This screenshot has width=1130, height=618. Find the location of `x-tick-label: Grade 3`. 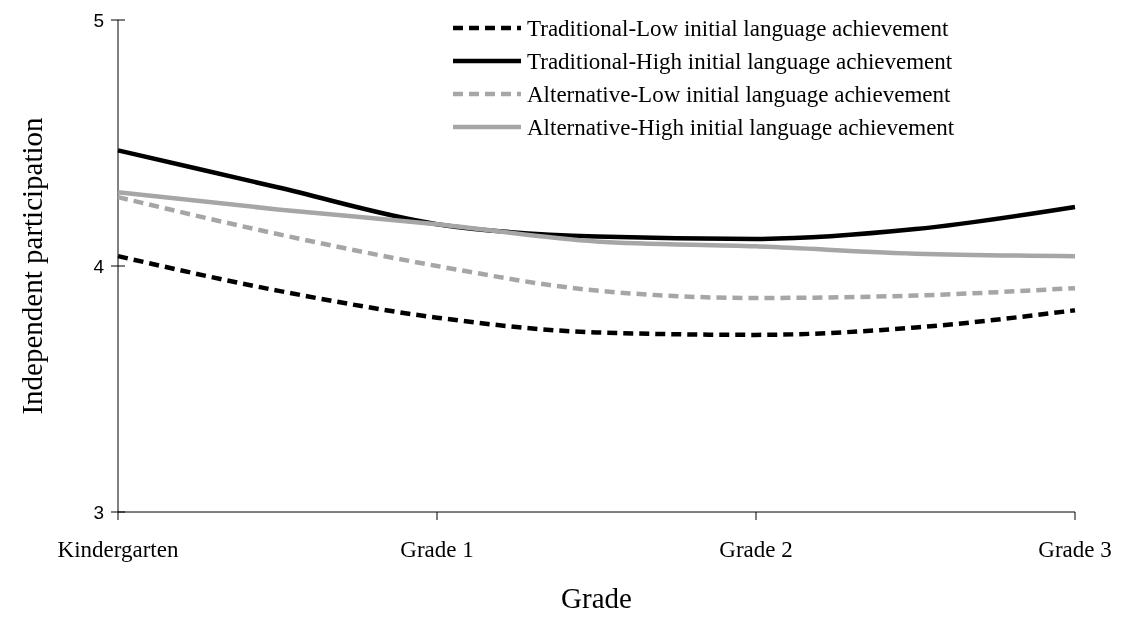

x-tick-label: Grade 3 is located at coordinates (1075, 549).